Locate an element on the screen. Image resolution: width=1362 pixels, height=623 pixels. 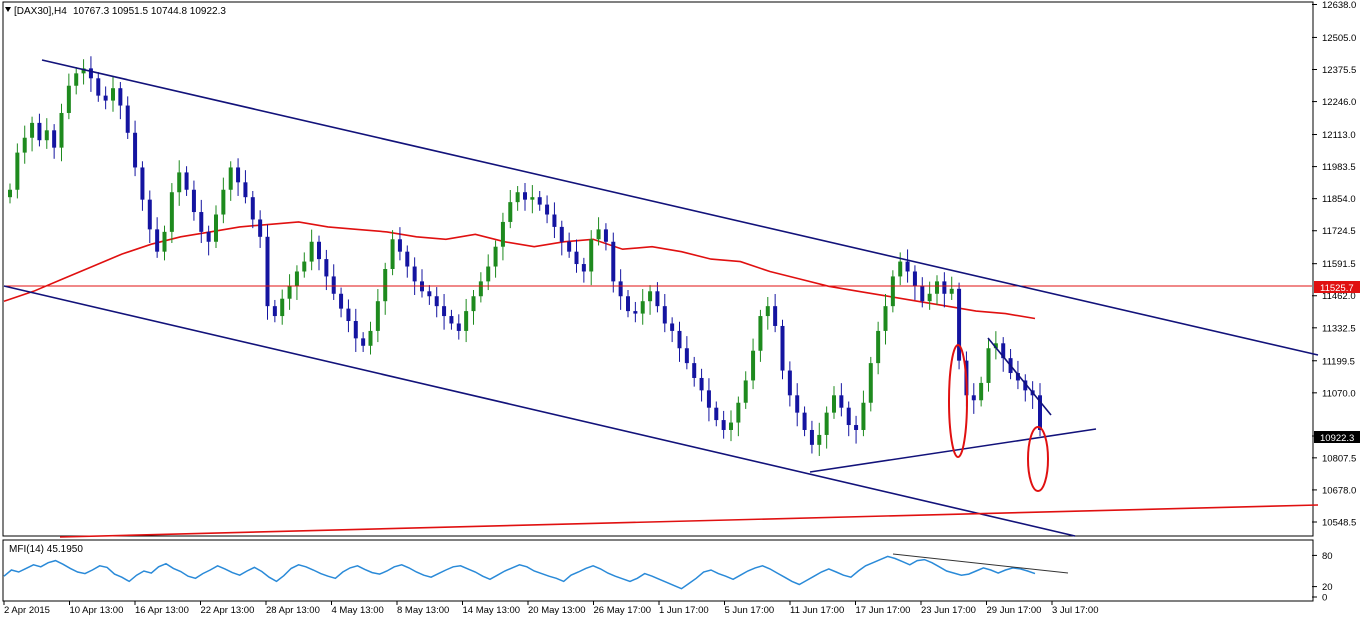
level-price-tag is located at coordinates (1337, 287).